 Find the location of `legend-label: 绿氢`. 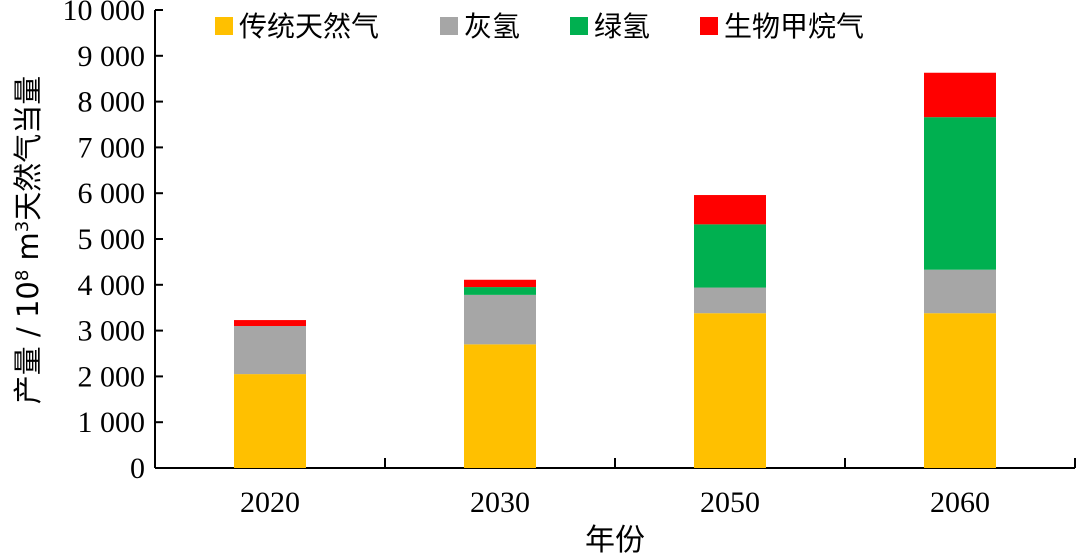

legend-label: 绿氢 is located at coordinates (622, 26).